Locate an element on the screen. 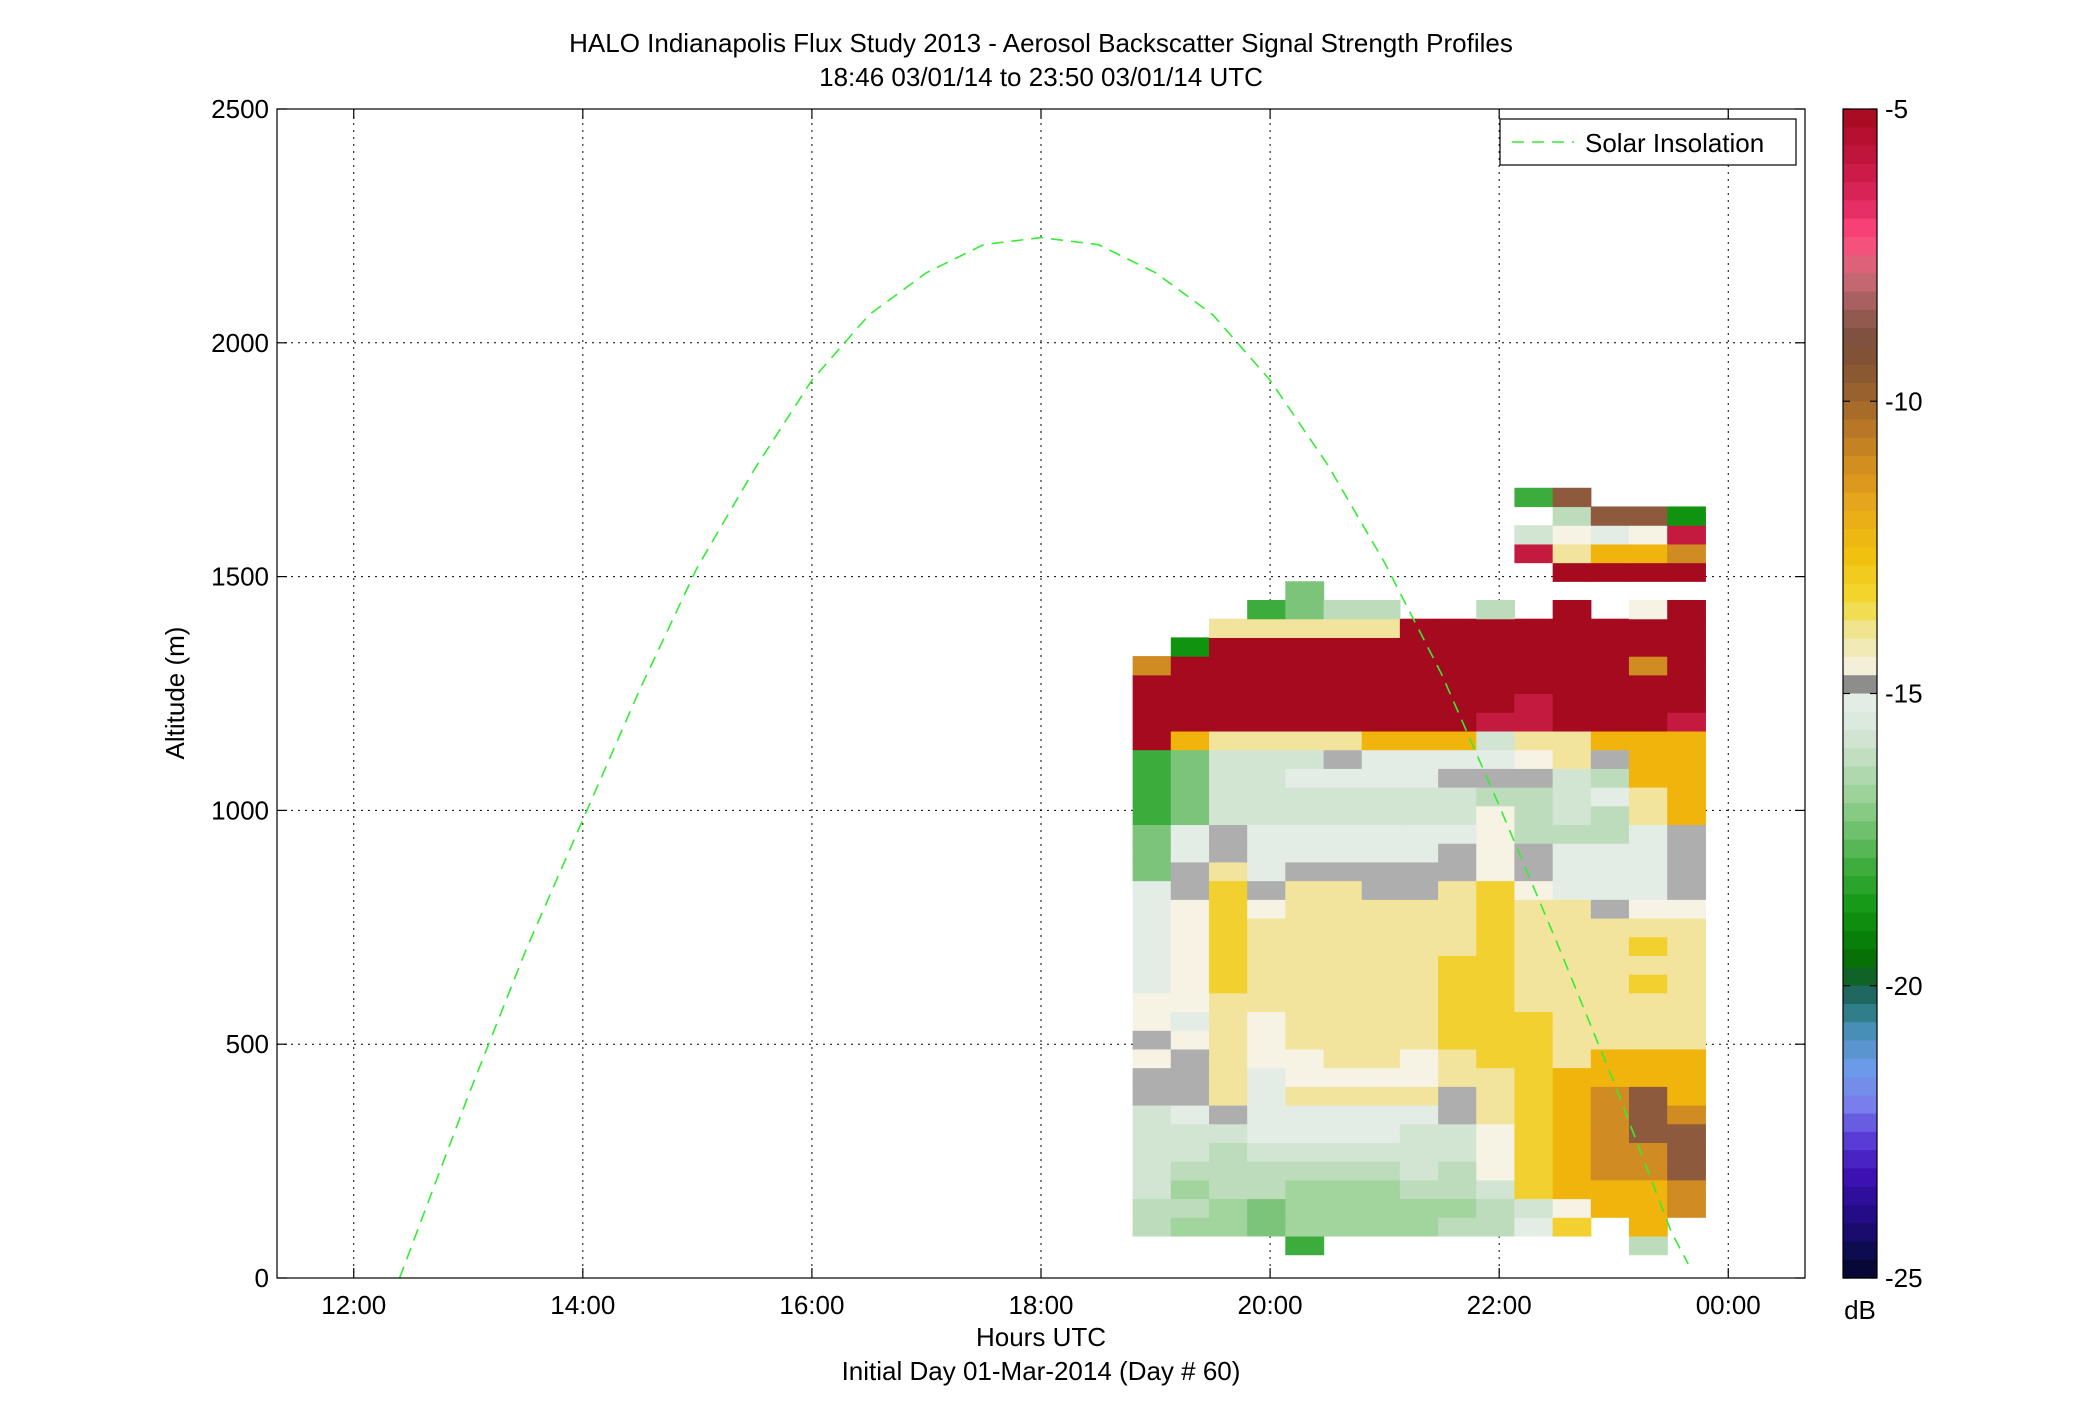 Image resolution: width=2098 pixels, height=1425 pixels. colorbar: -5 -10 -15 -20 -25 dB is located at coordinates (1882, 709).